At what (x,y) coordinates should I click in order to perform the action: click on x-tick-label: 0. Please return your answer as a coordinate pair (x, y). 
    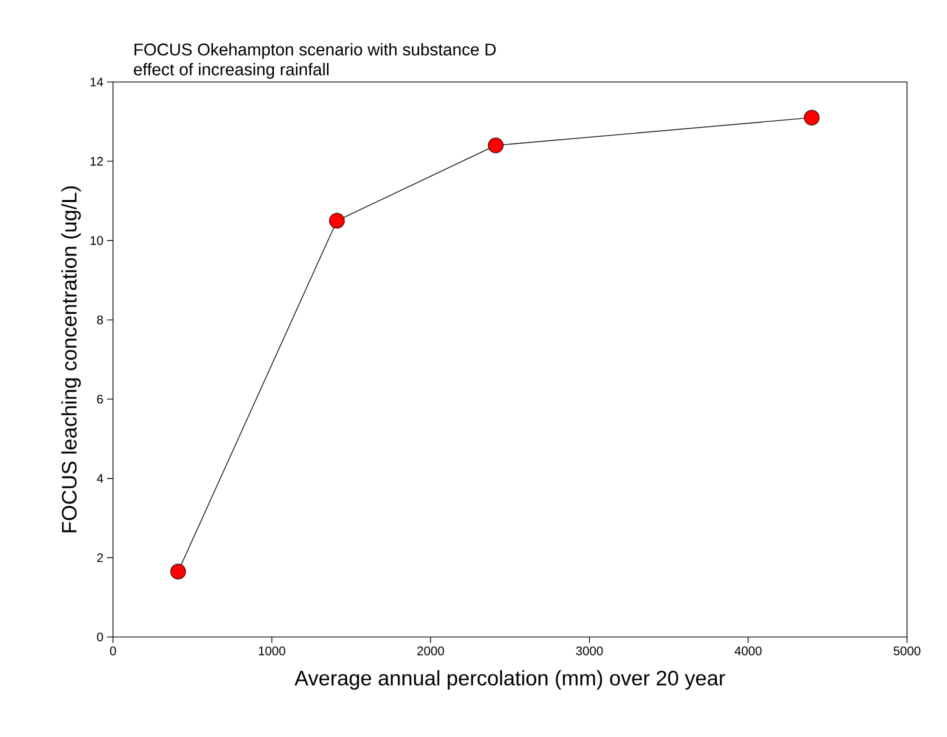
    Looking at the image, I should click on (113, 651).